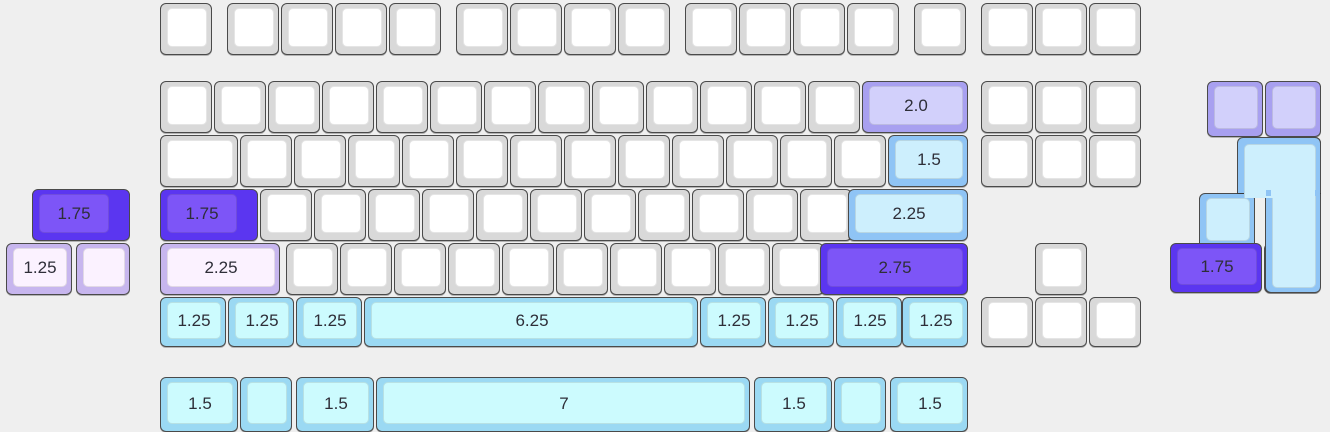 Image resolution: width=1330 pixels, height=432 pixels. Describe the element at coordinates (563, 404) in the screenshot. I see `key-cap: 7` at that location.